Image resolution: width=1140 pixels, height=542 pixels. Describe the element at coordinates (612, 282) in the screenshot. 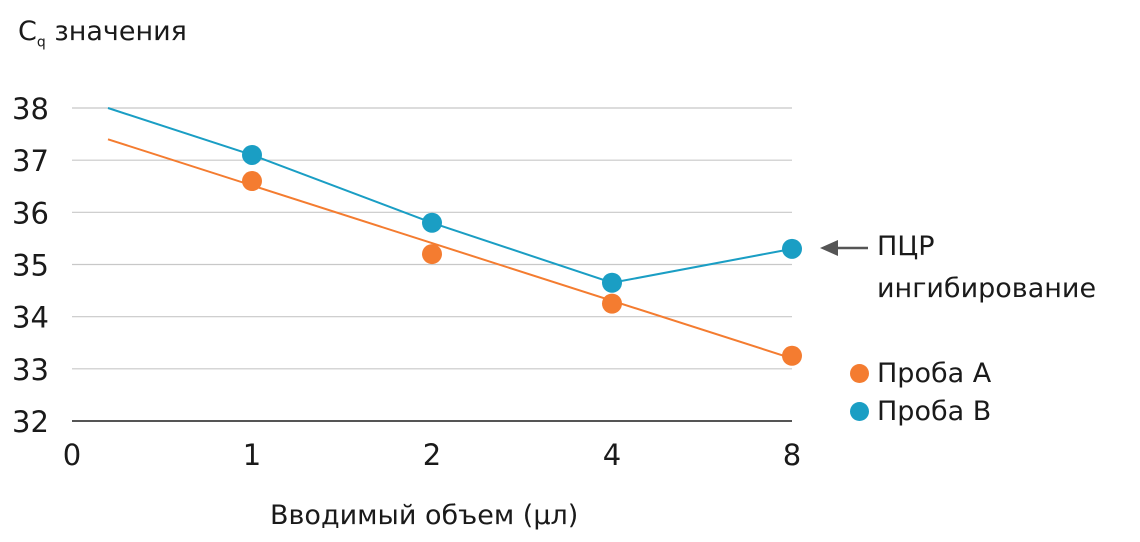

I see `data-point-sample-b-x4` at that location.